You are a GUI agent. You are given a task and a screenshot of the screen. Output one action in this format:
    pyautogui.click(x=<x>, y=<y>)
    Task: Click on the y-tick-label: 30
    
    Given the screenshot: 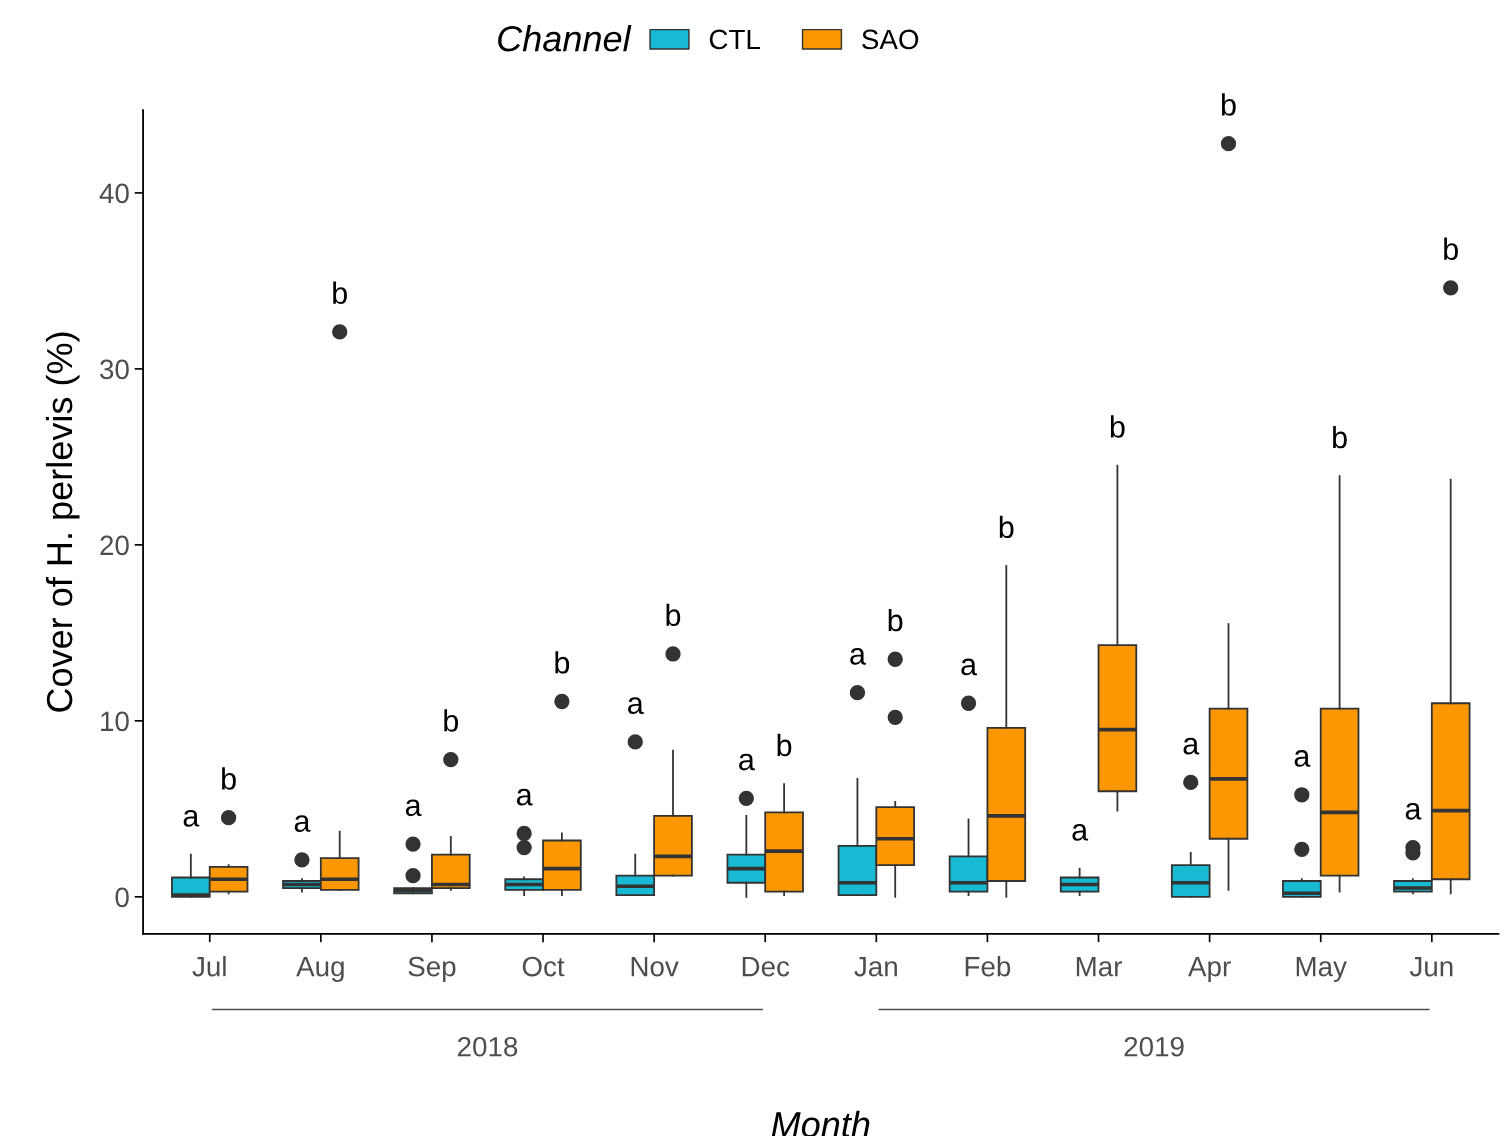 What is the action you would take?
    pyautogui.click(x=114, y=369)
    